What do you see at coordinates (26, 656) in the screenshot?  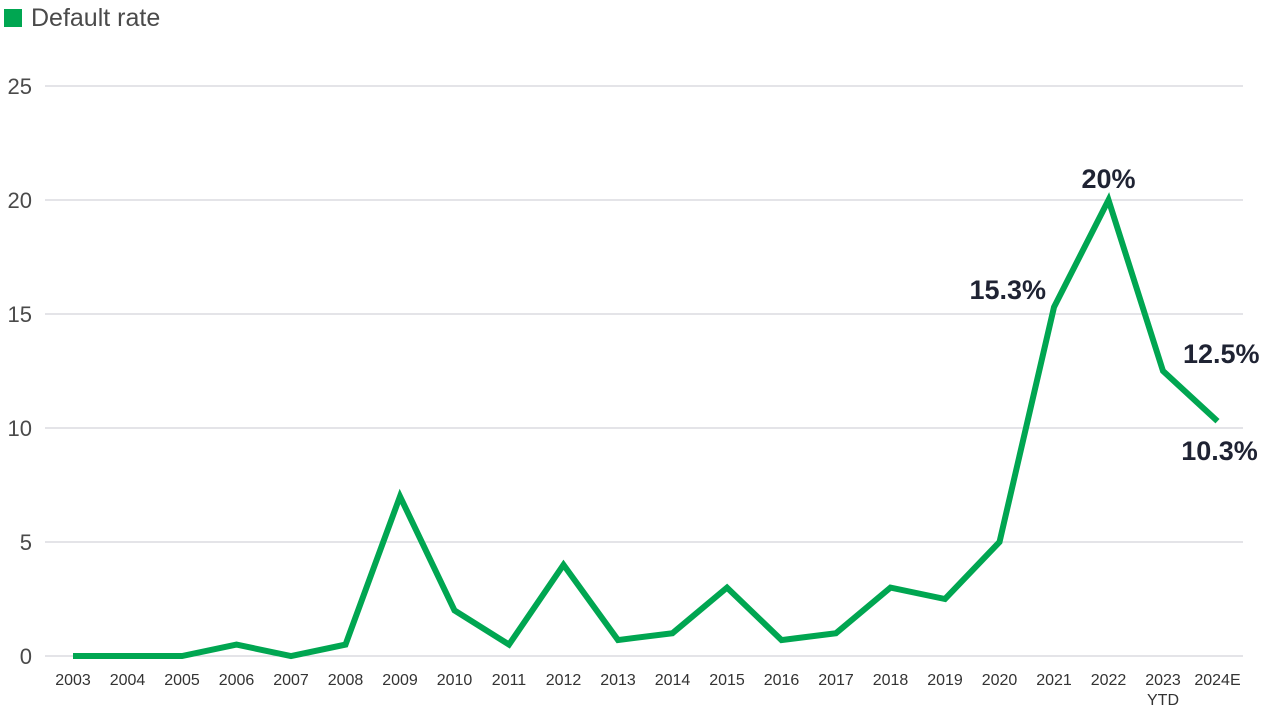 I see `y-tick-label: 0` at bounding box center [26, 656].